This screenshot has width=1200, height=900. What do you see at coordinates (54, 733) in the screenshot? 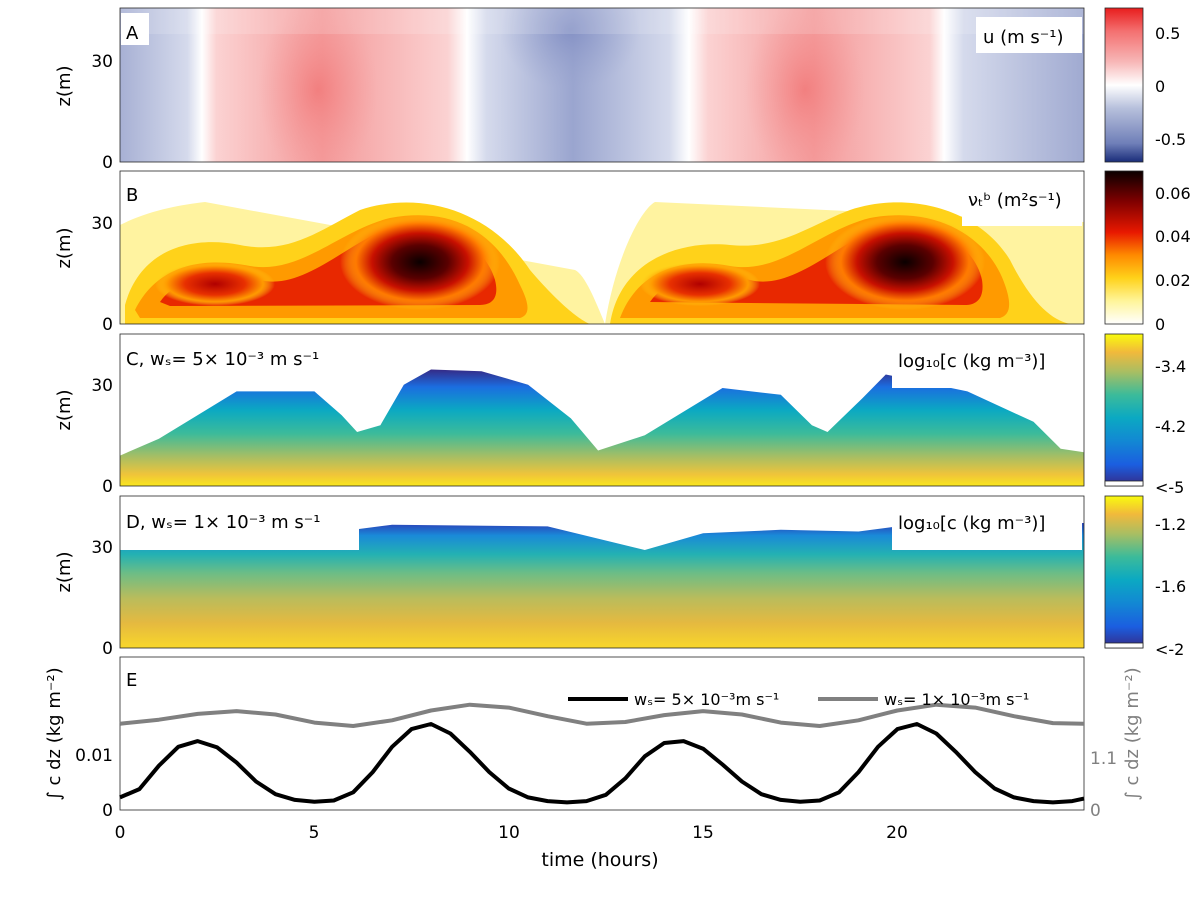
I see `panel-e-ylabel-left: ∫ c dz (kg m⁻²)` at bounding box center [54, 733].